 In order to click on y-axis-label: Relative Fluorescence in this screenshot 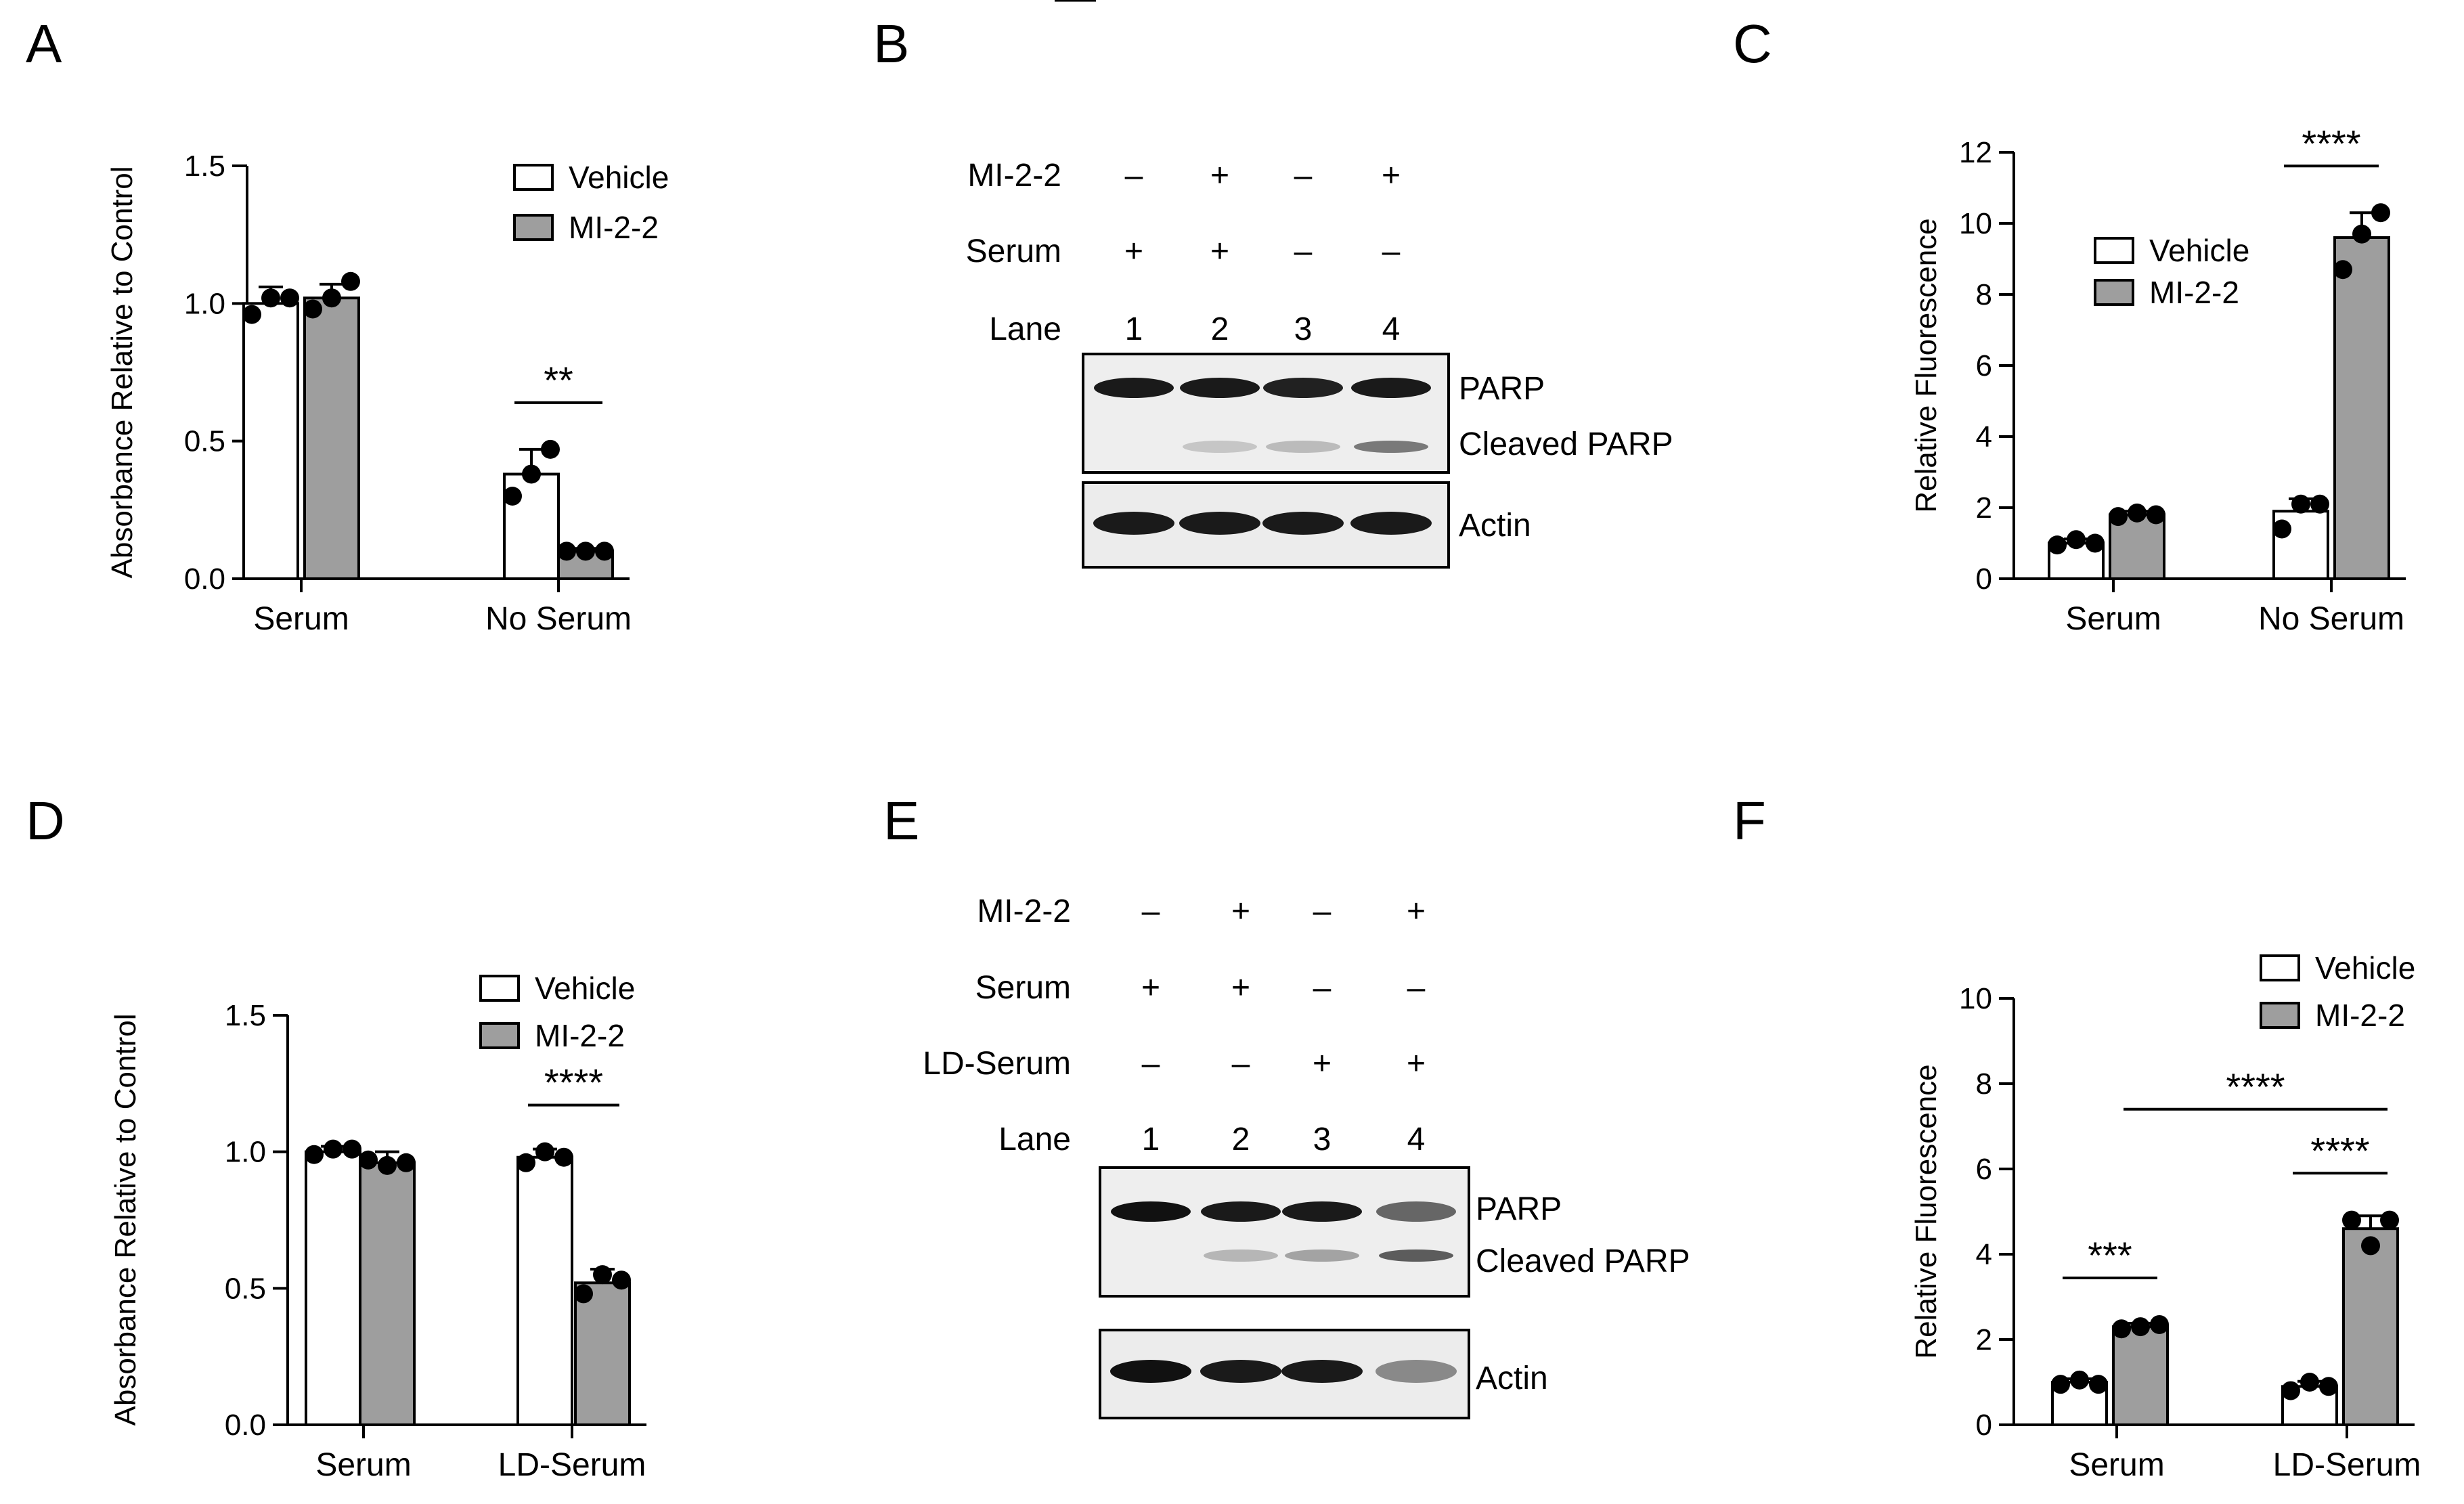, I will do `click(1926, 1211)`.